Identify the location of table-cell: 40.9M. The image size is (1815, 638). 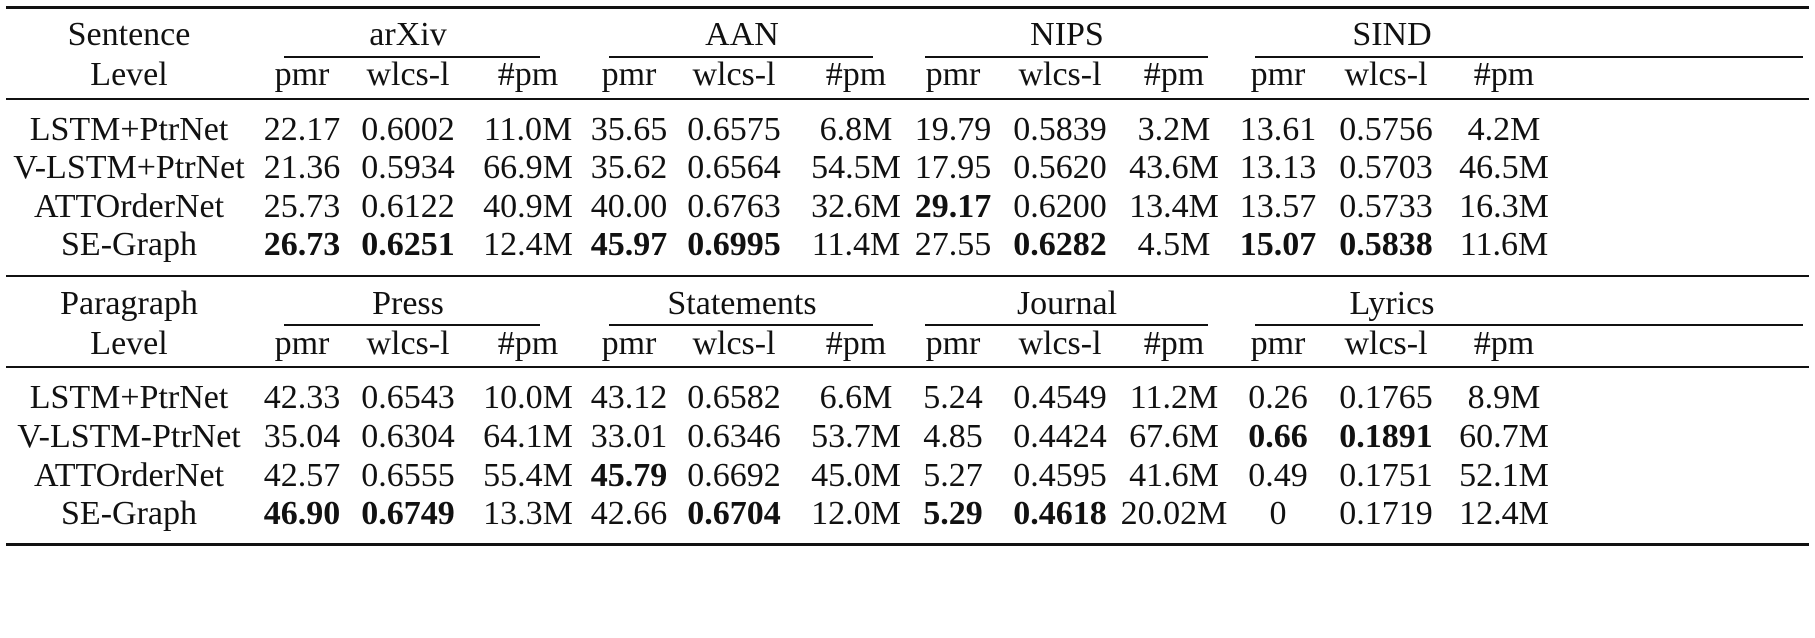
(528, 206).